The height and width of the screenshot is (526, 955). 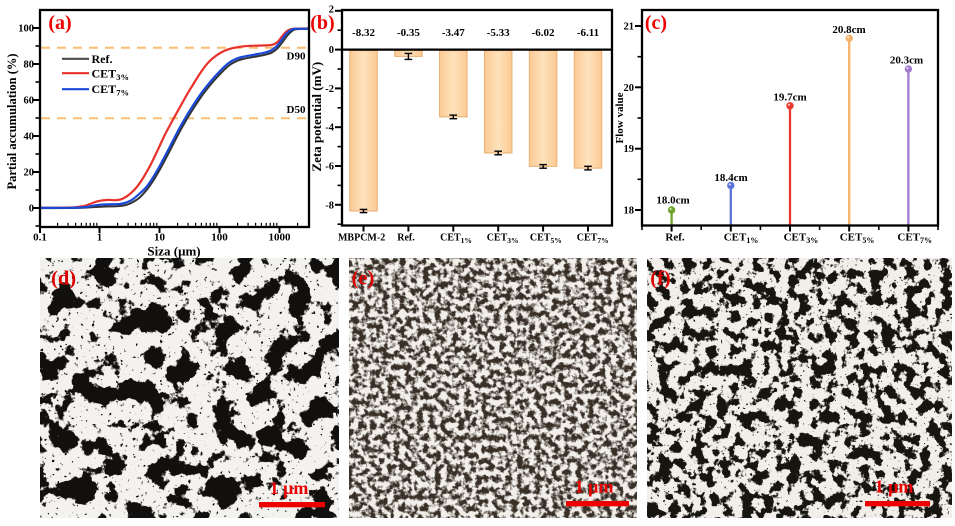 What do you see at coordinates (296, 110) in the screenshot?
I see `svg-text: D50` at bounding box center [296, 110].